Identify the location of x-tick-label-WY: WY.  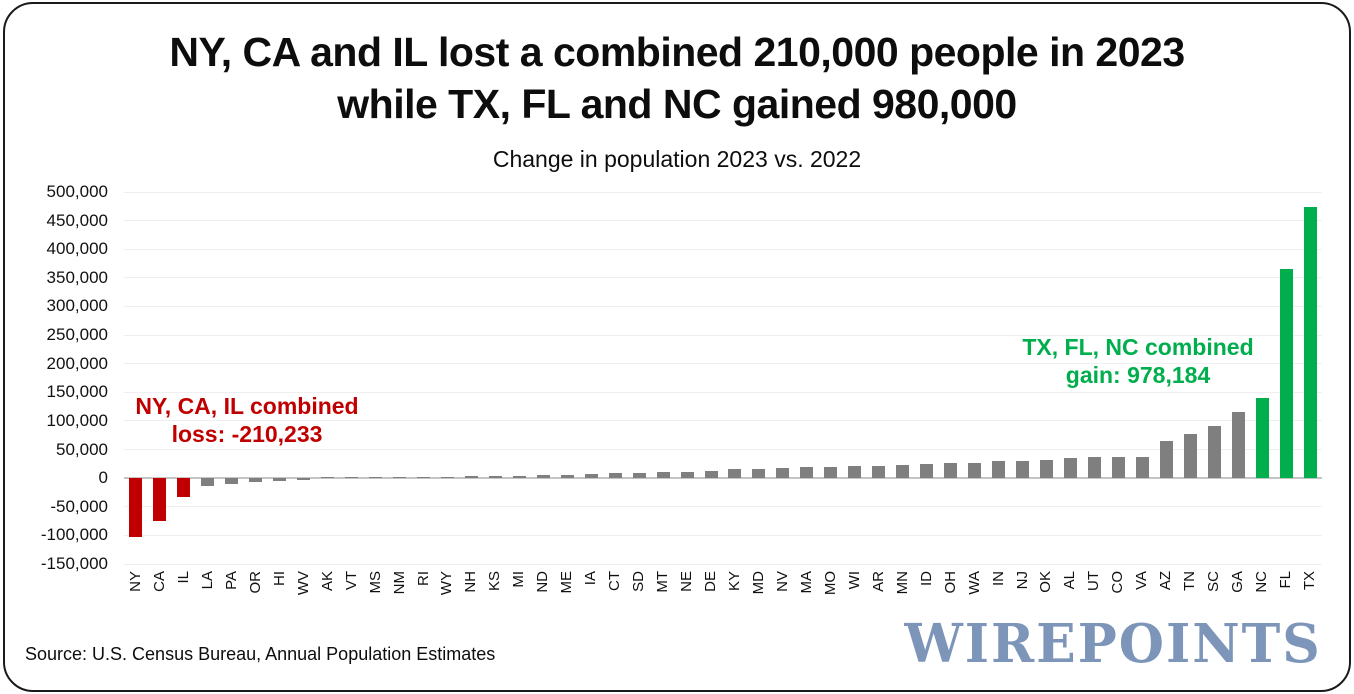
(447, 583).